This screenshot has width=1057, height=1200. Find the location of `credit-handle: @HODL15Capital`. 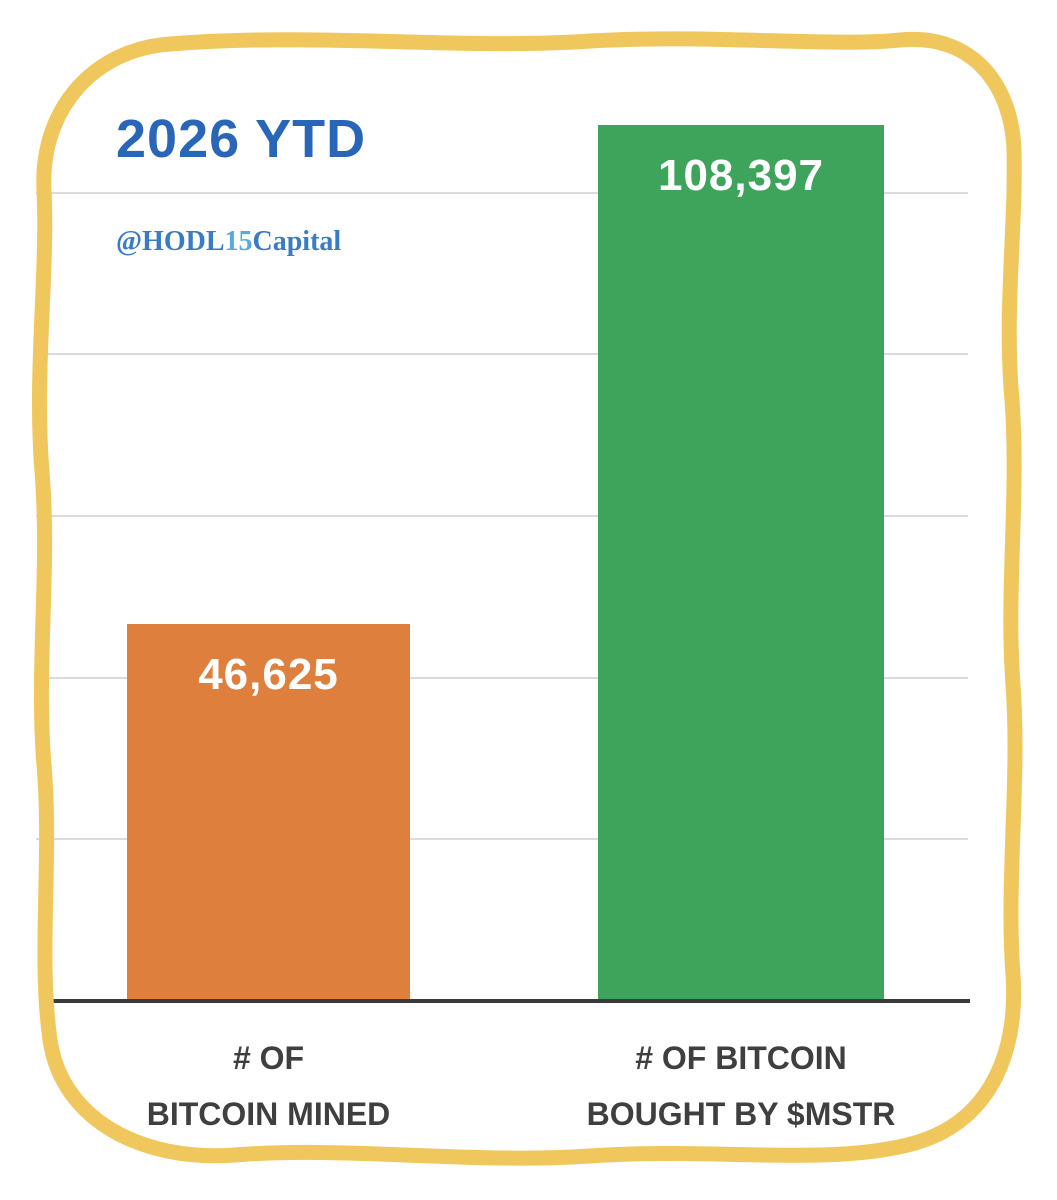

credit-handle: @HODL15Capital is located at coordinates (228, 242).